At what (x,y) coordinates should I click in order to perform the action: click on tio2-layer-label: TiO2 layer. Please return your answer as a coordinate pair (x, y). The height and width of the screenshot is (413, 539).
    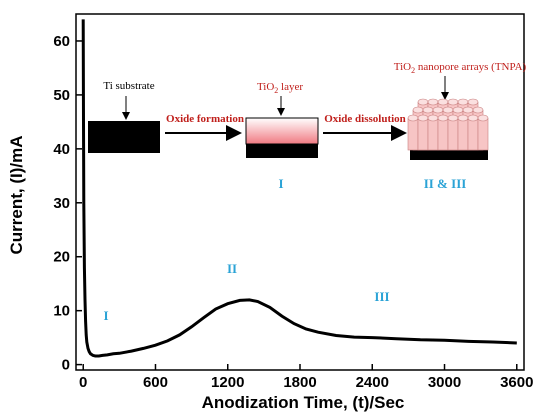
    Looking at the image, I should click on (280, 88).